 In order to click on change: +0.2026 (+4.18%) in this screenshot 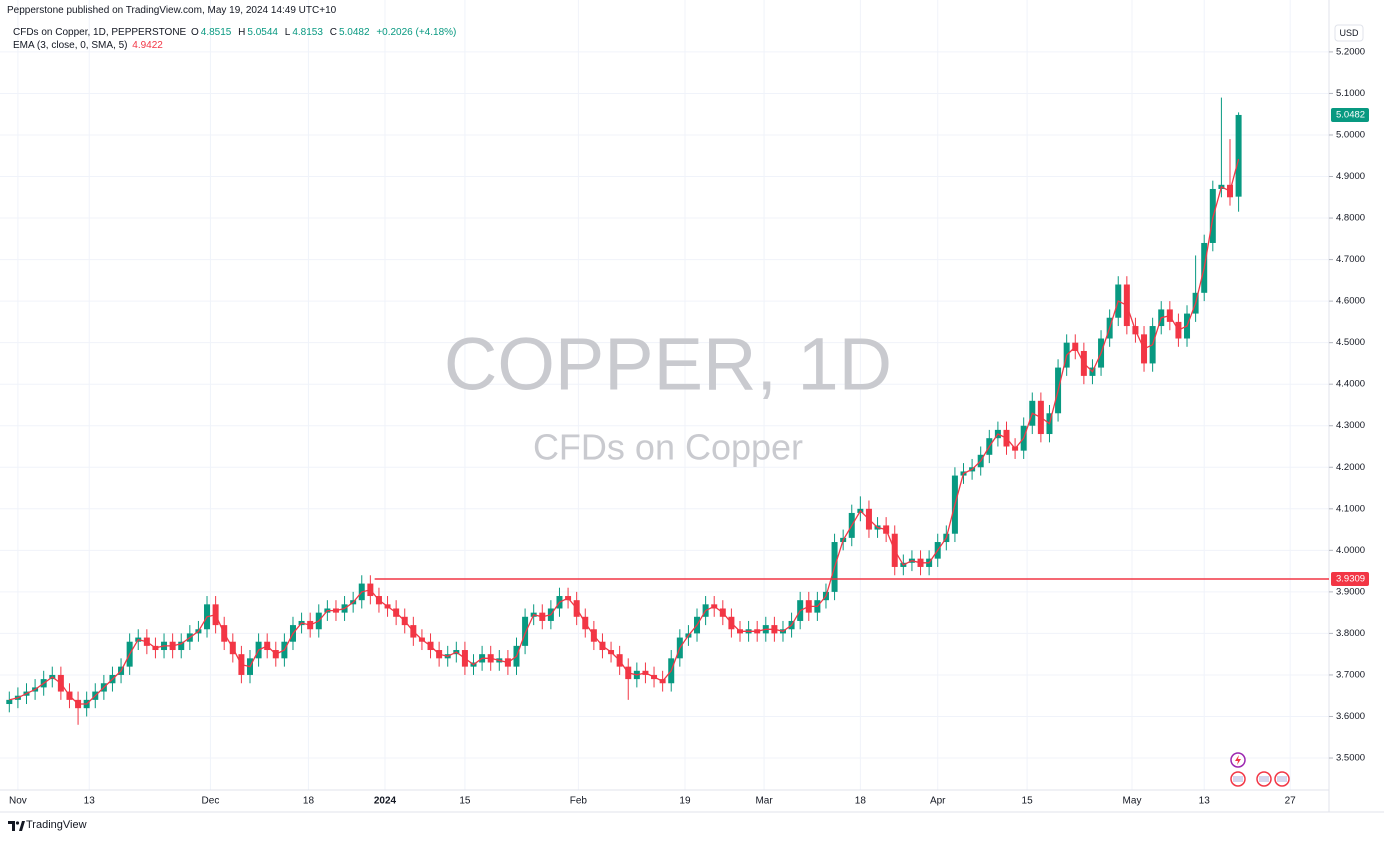, I will do `click(416, 32)`.